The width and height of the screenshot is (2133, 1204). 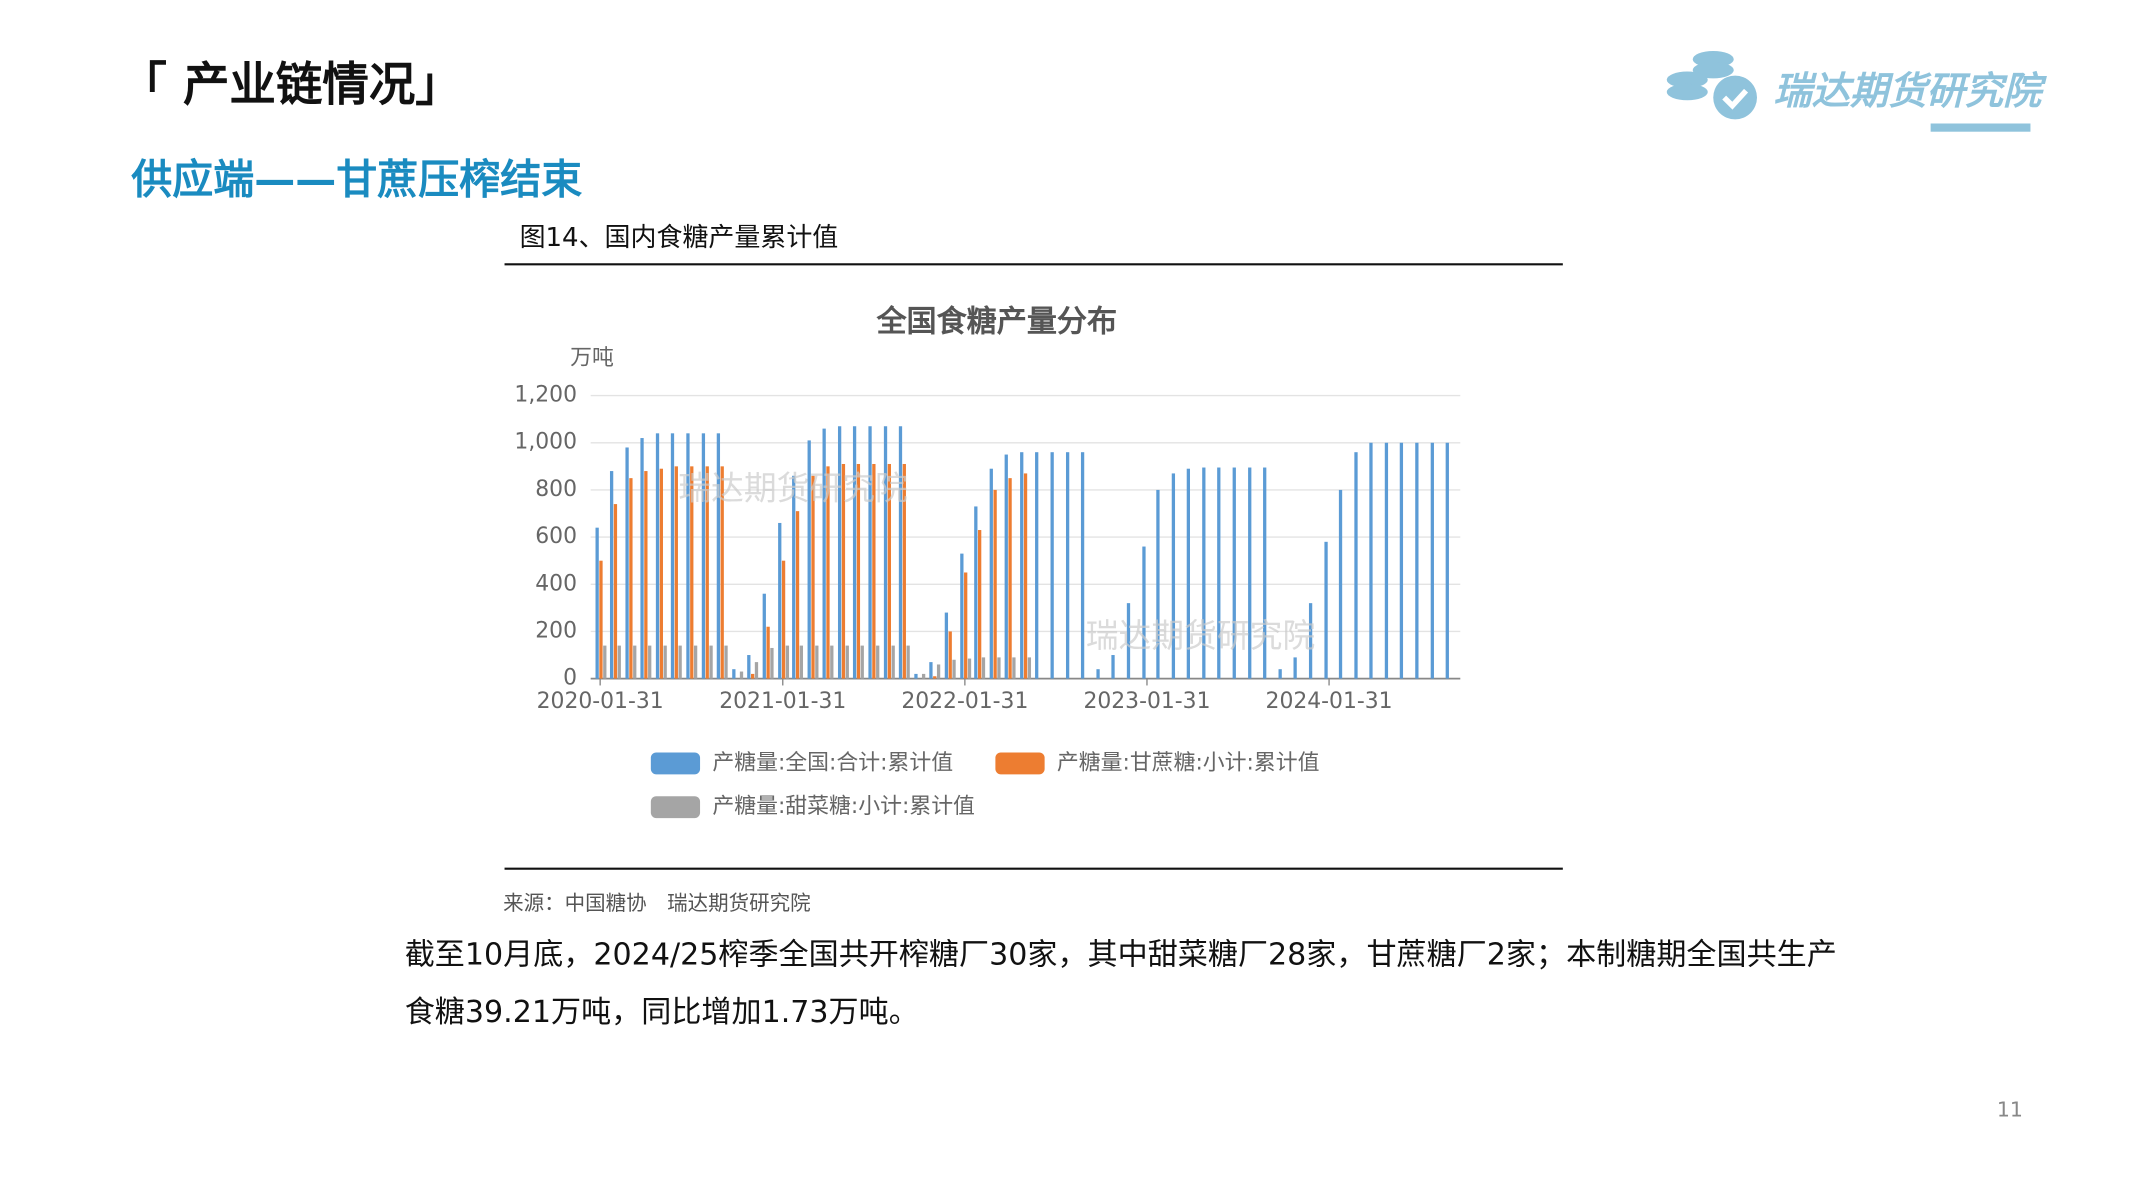 What do you see at coordinates (570, 678) in the screenshot?
I see `y-tick-label: 0` at bounding box center [570, 678].